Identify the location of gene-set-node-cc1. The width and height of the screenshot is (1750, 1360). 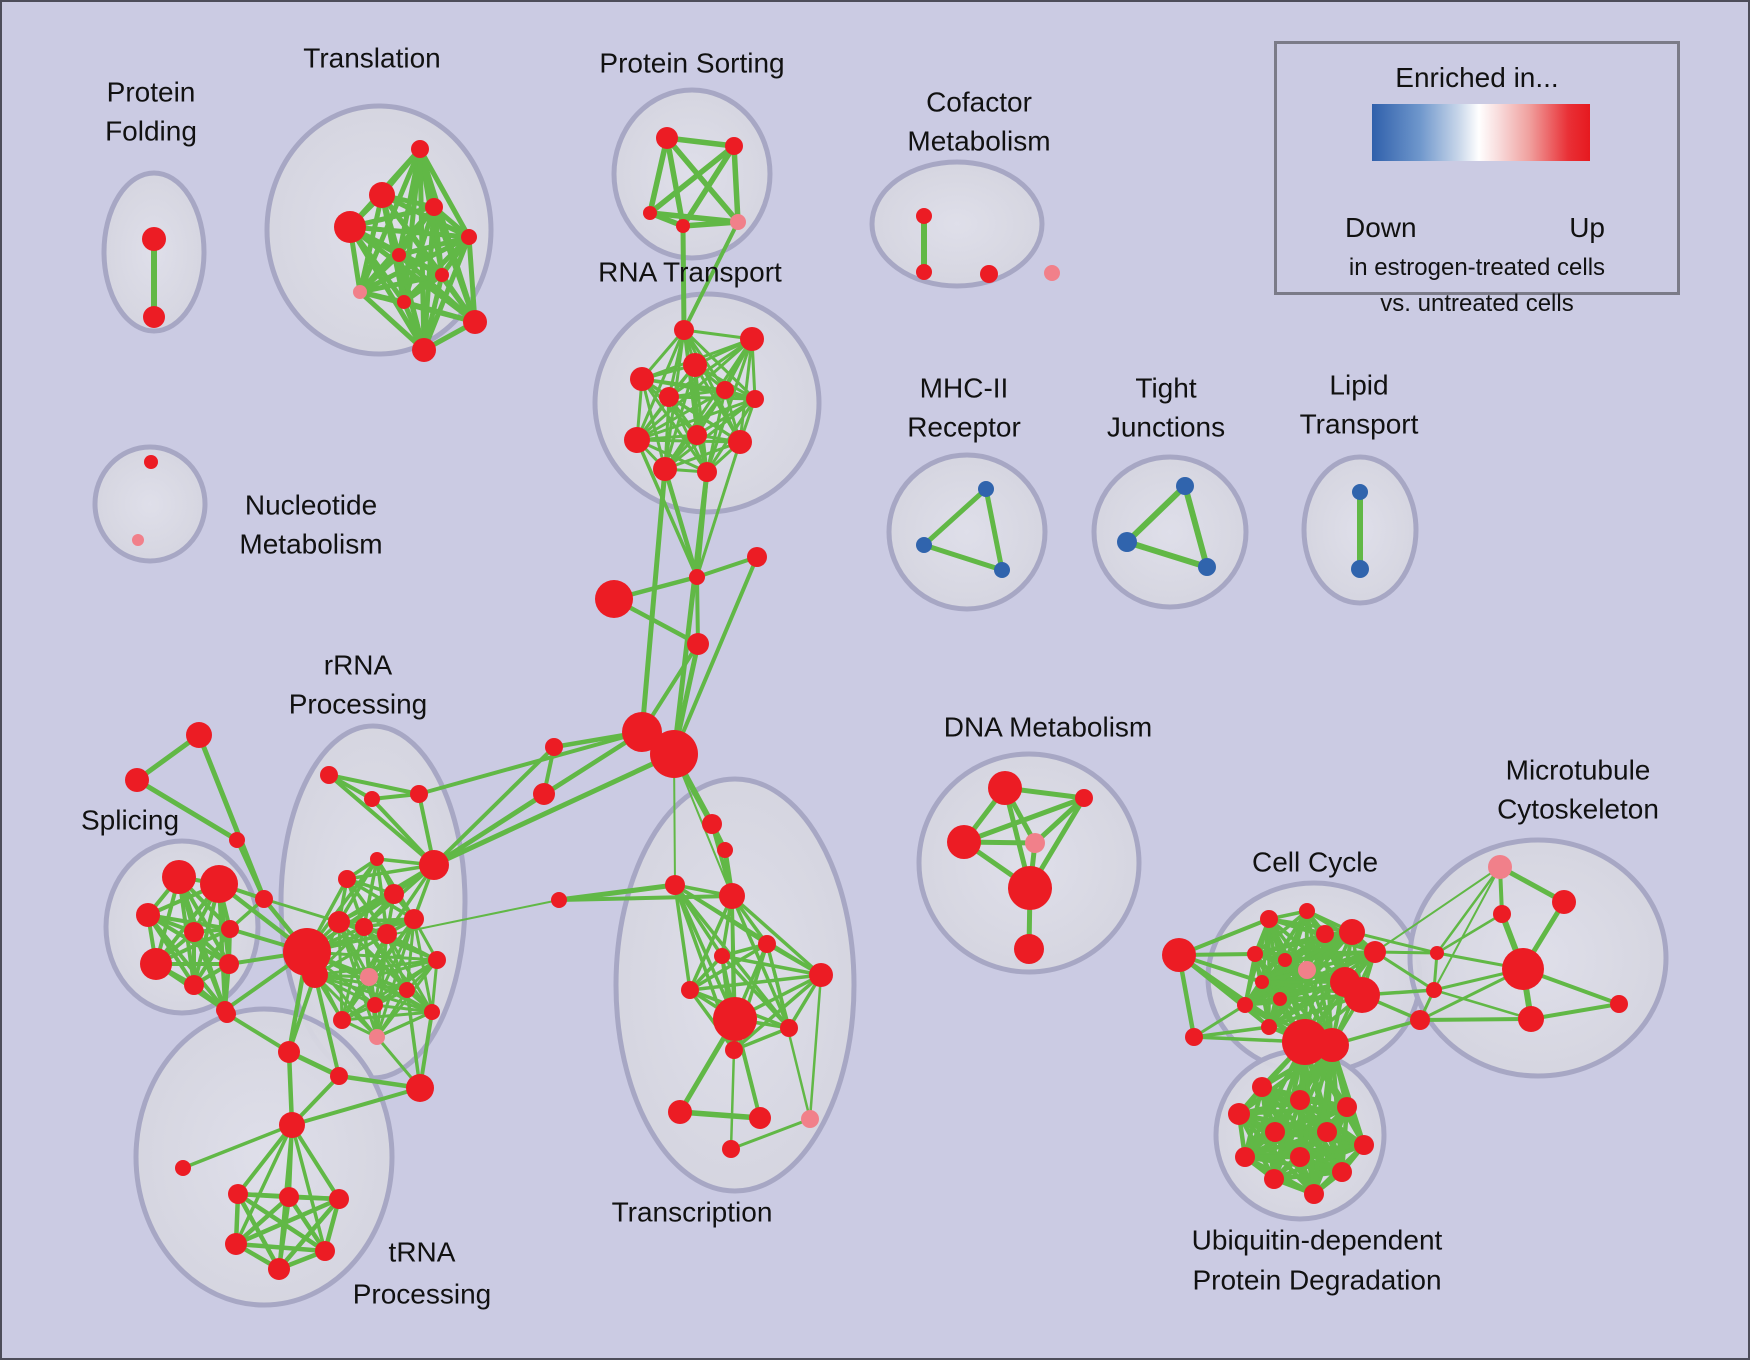
(1179, 955).